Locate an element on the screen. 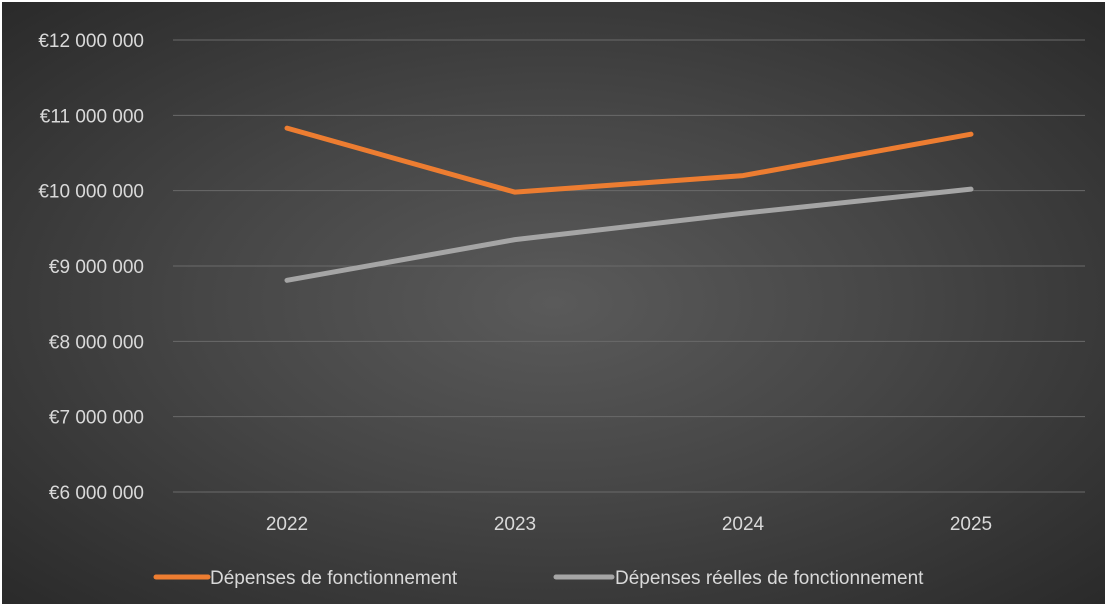  y-tick-label: €8 000 000 is located at coordinates (96, 342).